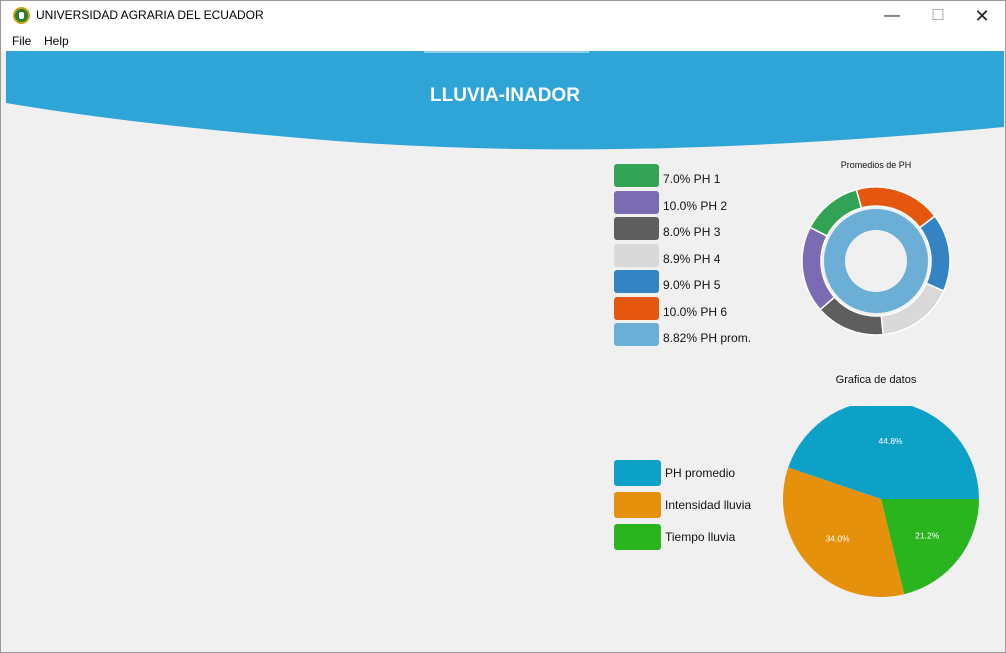  Describe the element at coordinates (883, 452) in the screenshot. I see `pie-slice-ph-promedio` at that location.